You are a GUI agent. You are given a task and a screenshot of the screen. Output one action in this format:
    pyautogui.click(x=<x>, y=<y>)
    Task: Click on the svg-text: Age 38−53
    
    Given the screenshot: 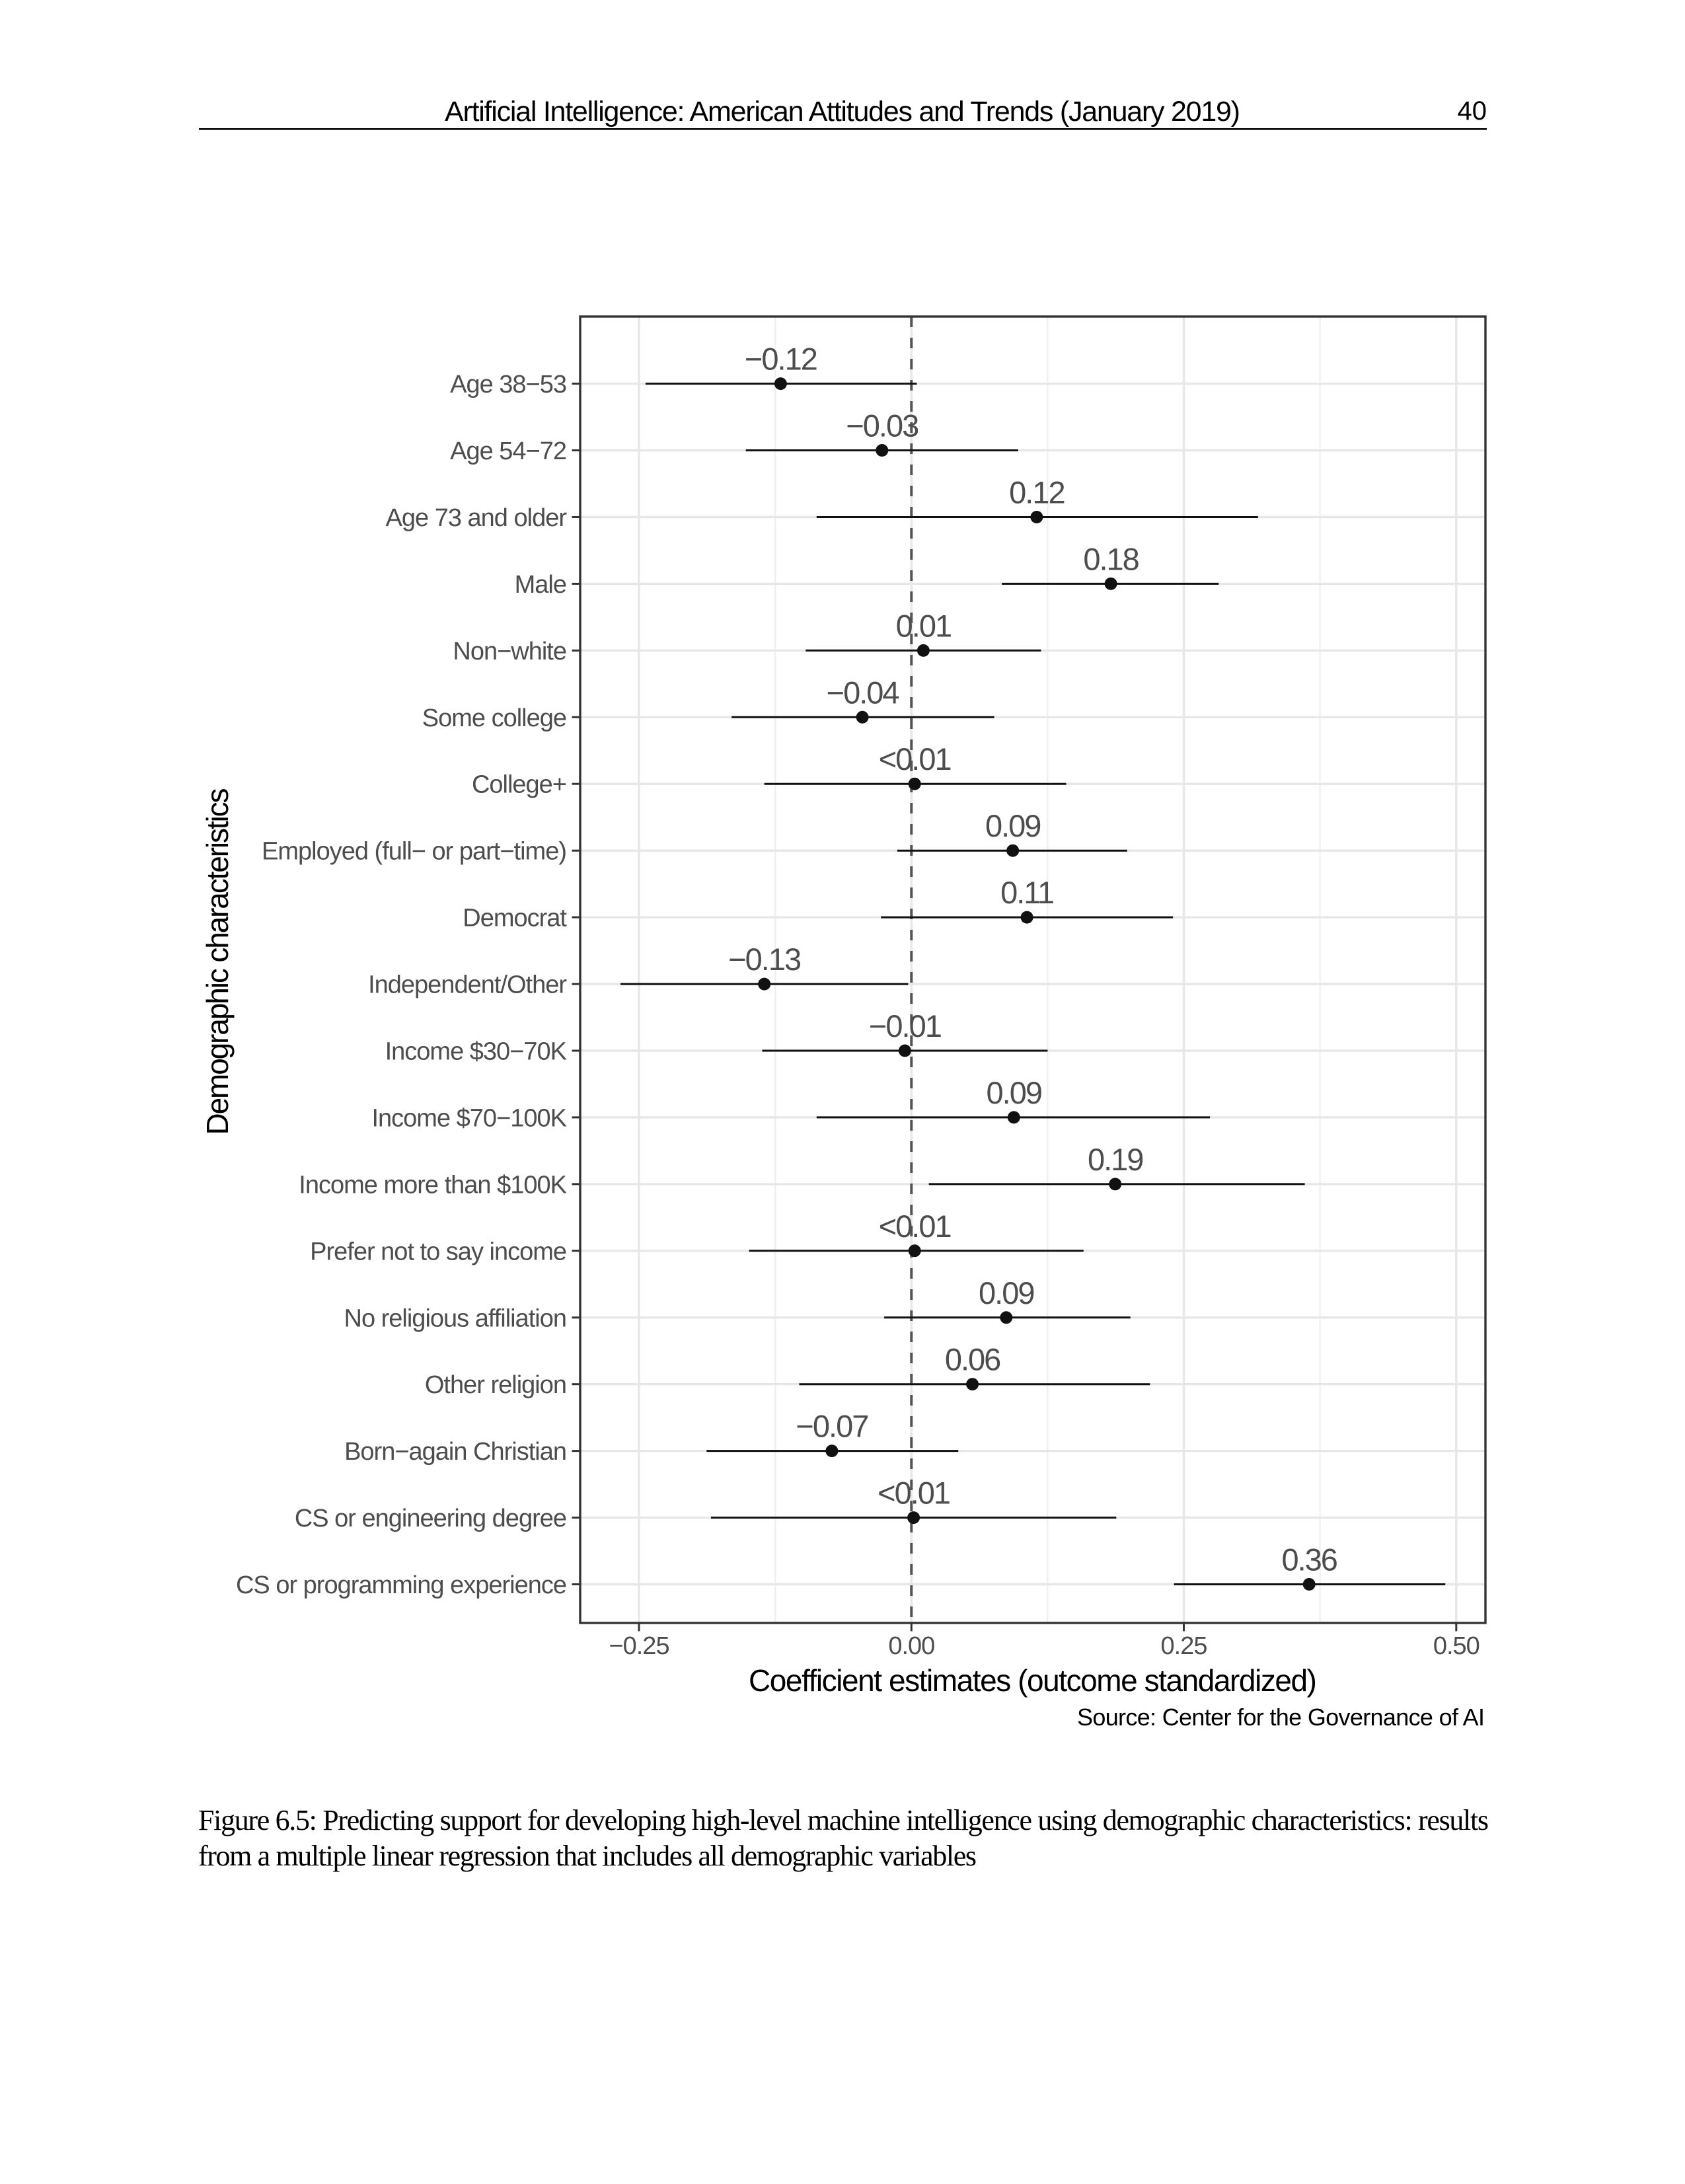 What is the action you would take?
    pyautogui.click(x=508, y=384)
    